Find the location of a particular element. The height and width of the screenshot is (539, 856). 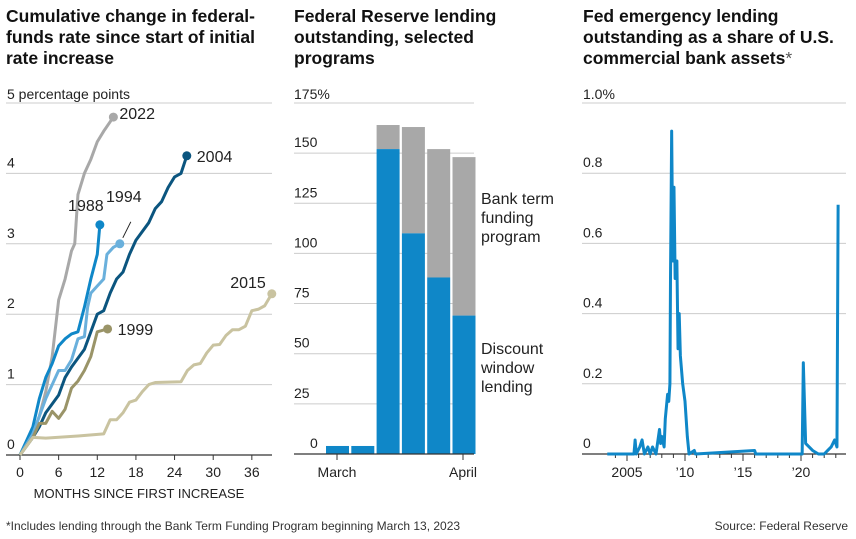

y-tick-label: 1 is located at coordinates (11, 374).